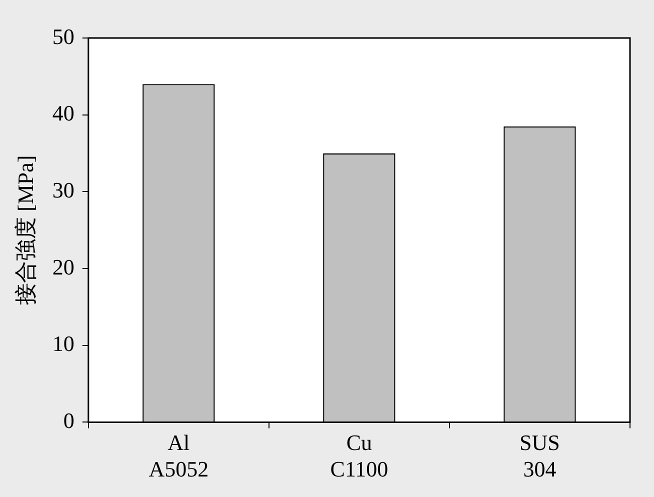 The image size is (654, 497). I want to click on y-tick-label: 20, so click(63, 267).